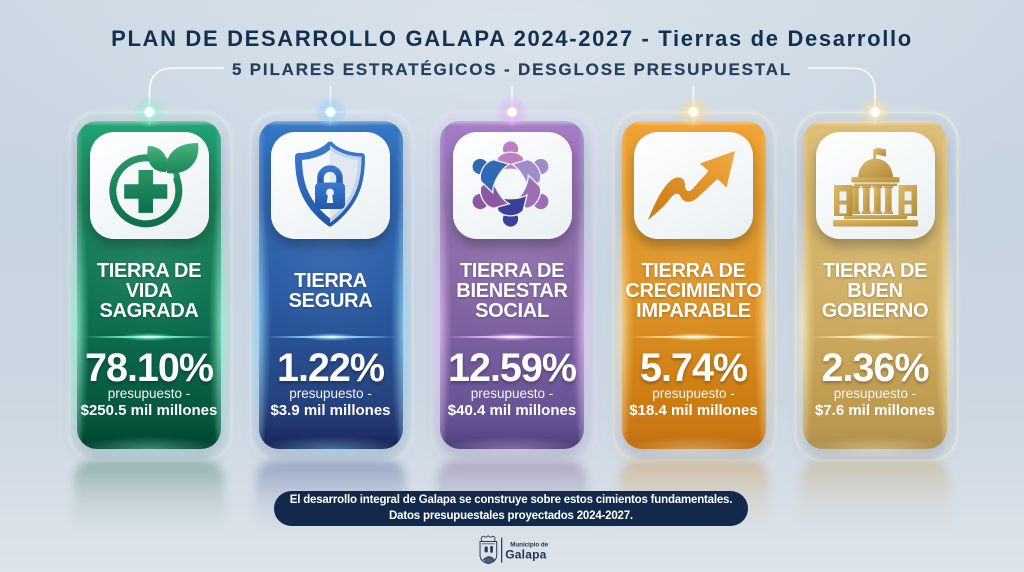 The image size is (1024, 572). I want to click on svg-text: Galapa, so click(525, 555).